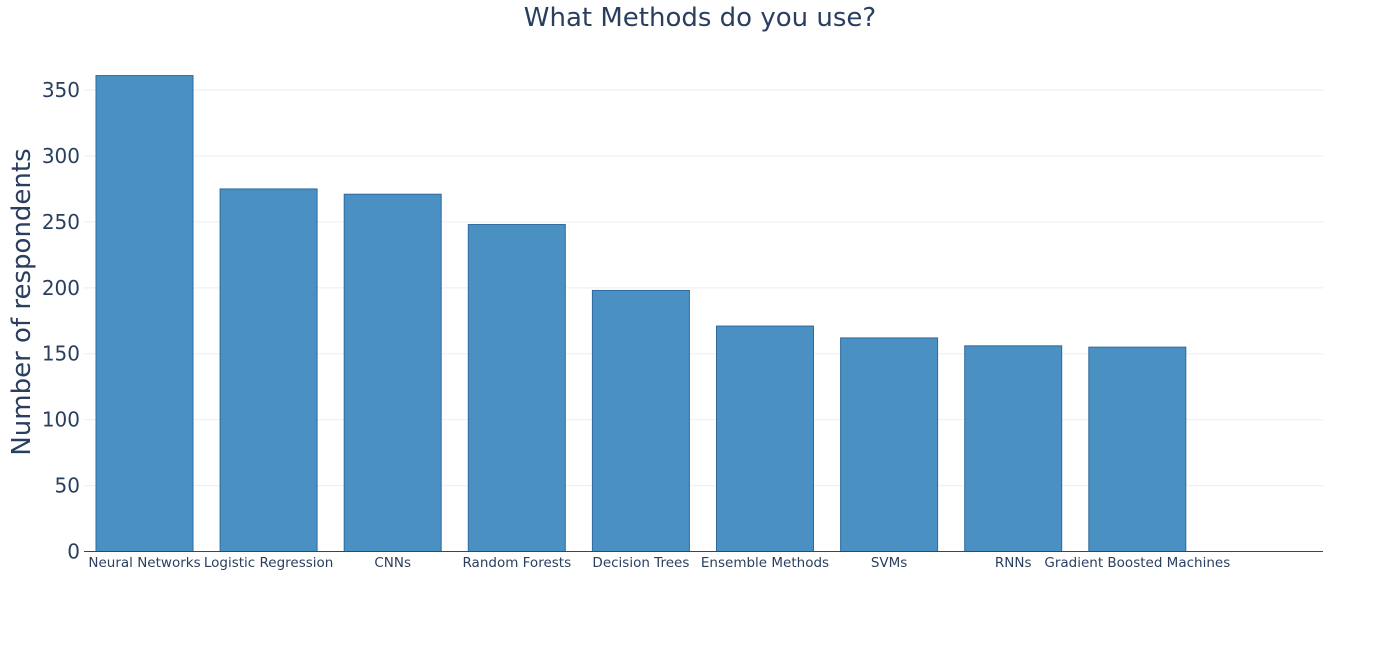 This screenshot has height=653, width=1400. What do you see at coordinates (61, 90) in the screenshot?
I see `y-tick-label: 350` at bounding box center [61, 90].